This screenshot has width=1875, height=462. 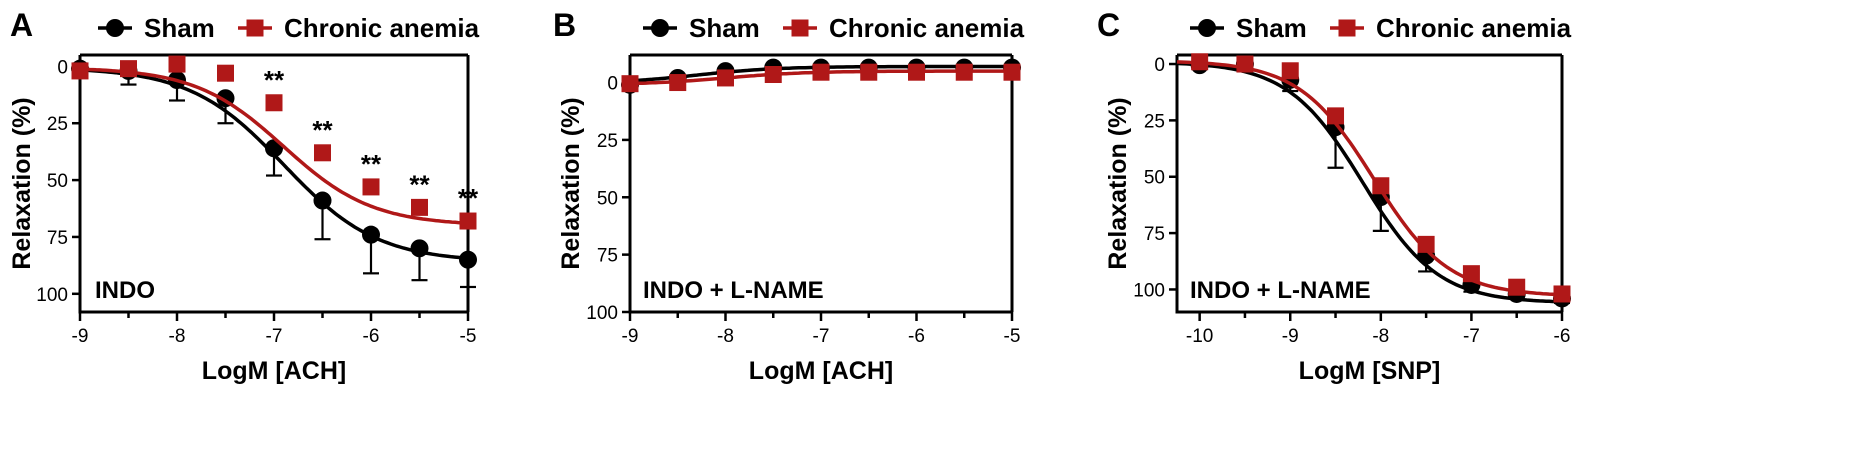 What do you see at coordinates (1199, 336) in the screenshot?
I see `x-tick-label: -10` at bounding box center [1199, 336].